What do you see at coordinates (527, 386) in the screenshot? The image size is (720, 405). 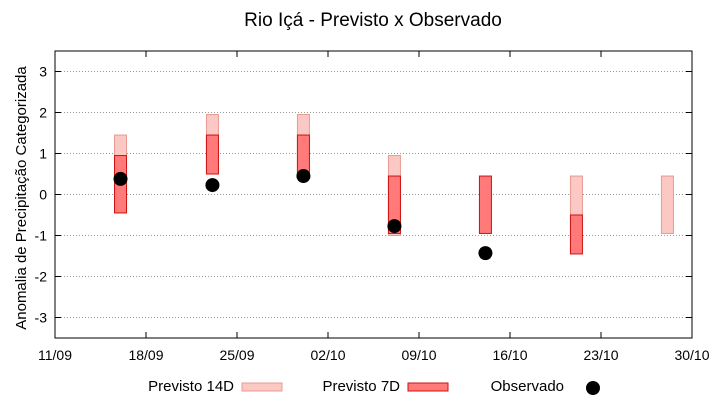 I see `legend-label-observado: Observado` at bounding box center [527, 386].